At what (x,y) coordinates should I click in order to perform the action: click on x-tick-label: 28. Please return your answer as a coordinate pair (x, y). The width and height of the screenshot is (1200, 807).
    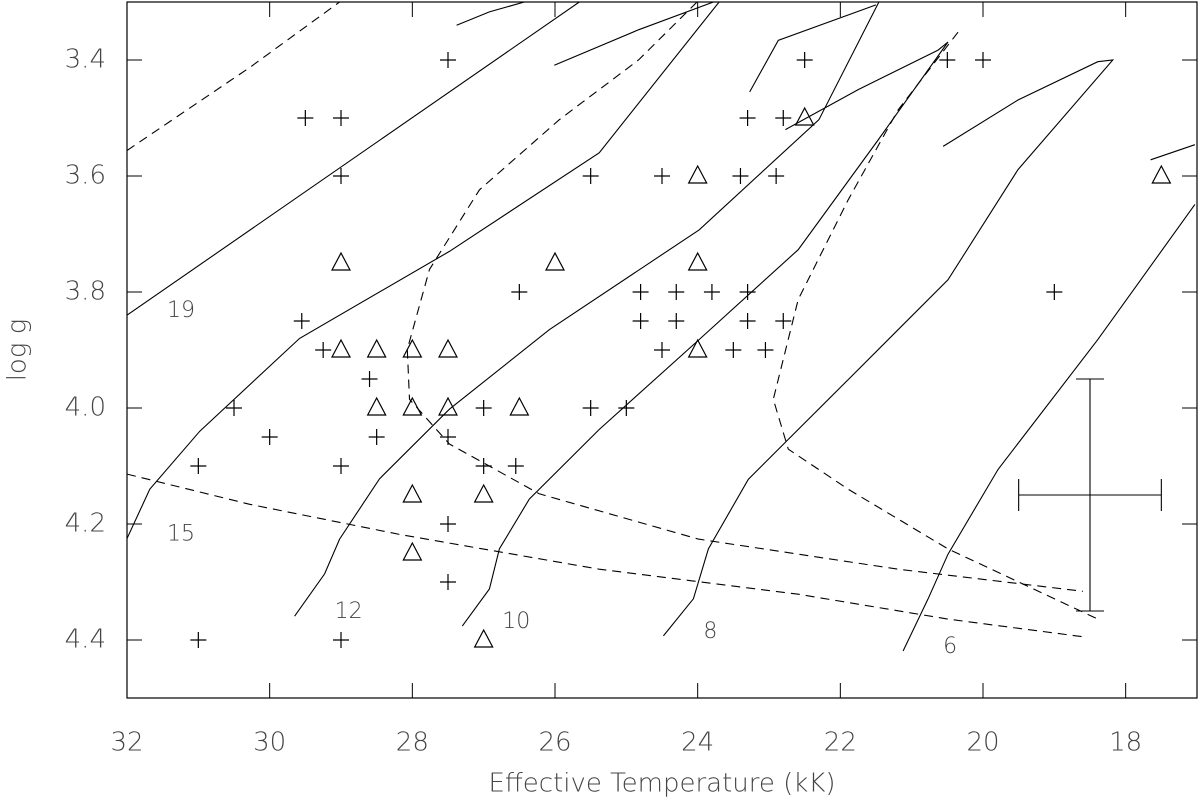
    Looking at the image, I should click on (412, 743).